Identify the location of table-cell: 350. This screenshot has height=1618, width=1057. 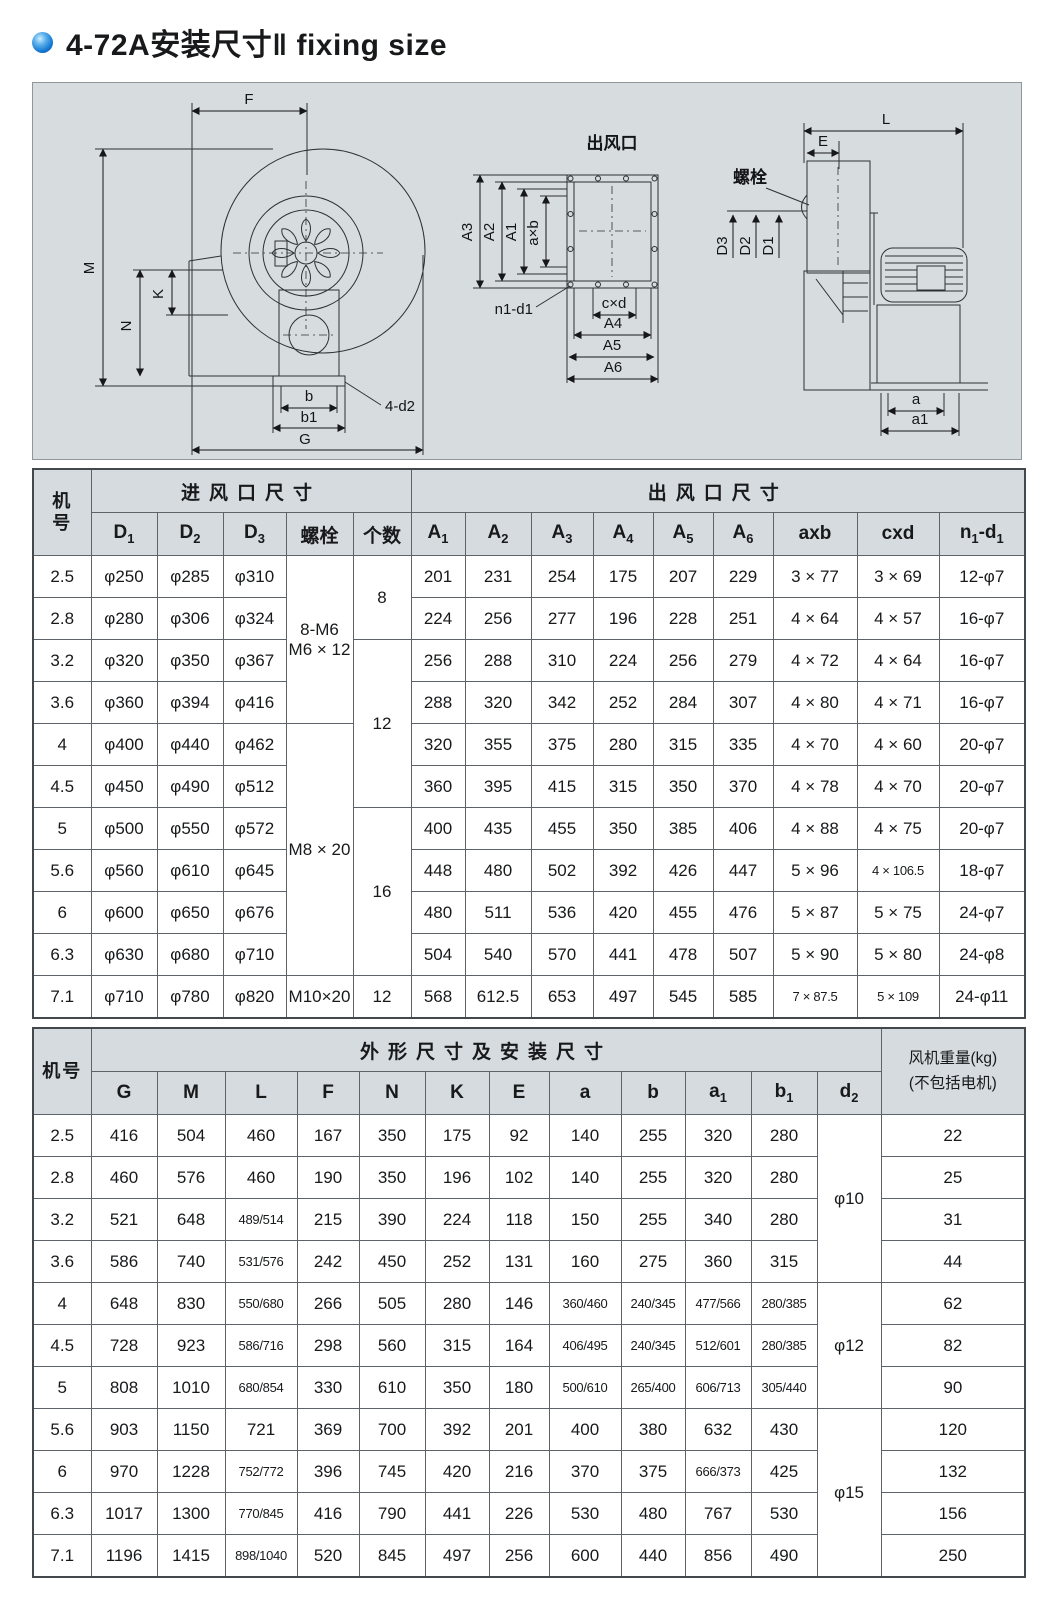
(392, 1177).